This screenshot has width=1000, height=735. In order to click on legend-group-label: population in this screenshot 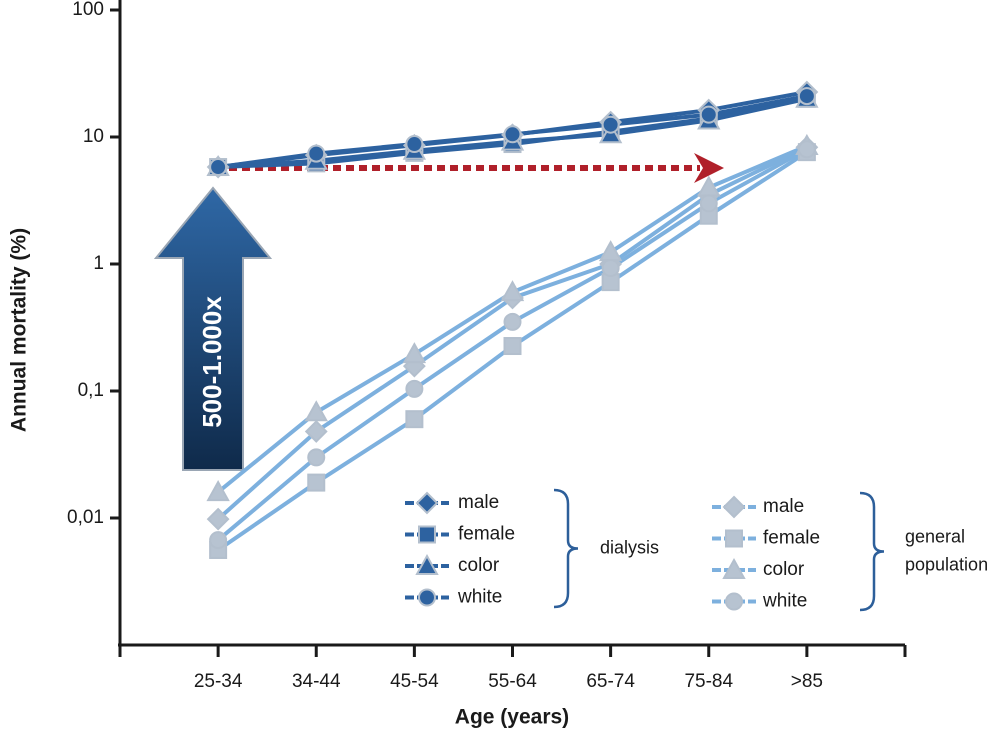, I will do `click(946, 564)`.